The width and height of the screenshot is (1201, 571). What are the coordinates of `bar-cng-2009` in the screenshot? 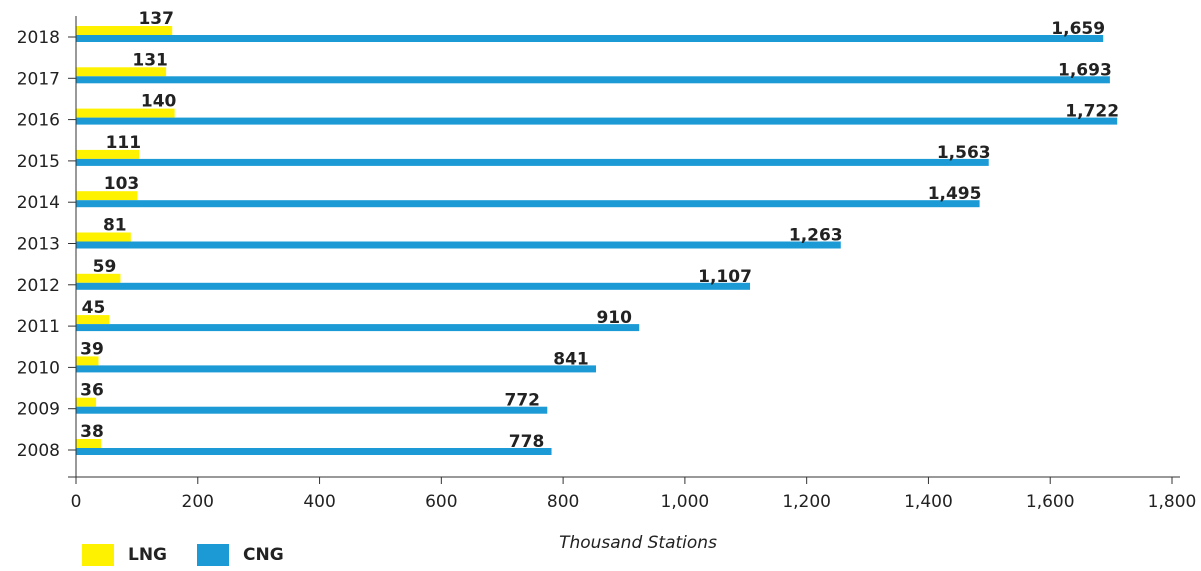 It's located at (312, 410).